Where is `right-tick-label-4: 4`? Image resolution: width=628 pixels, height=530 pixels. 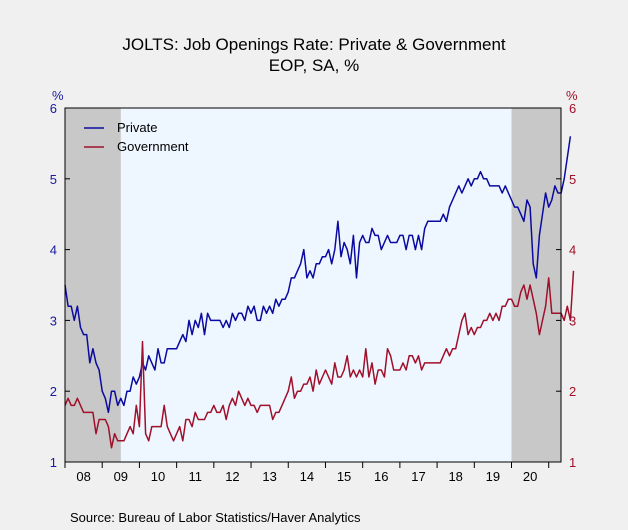 right-tick-label-4: 4 is located at coordinates (572, 250).